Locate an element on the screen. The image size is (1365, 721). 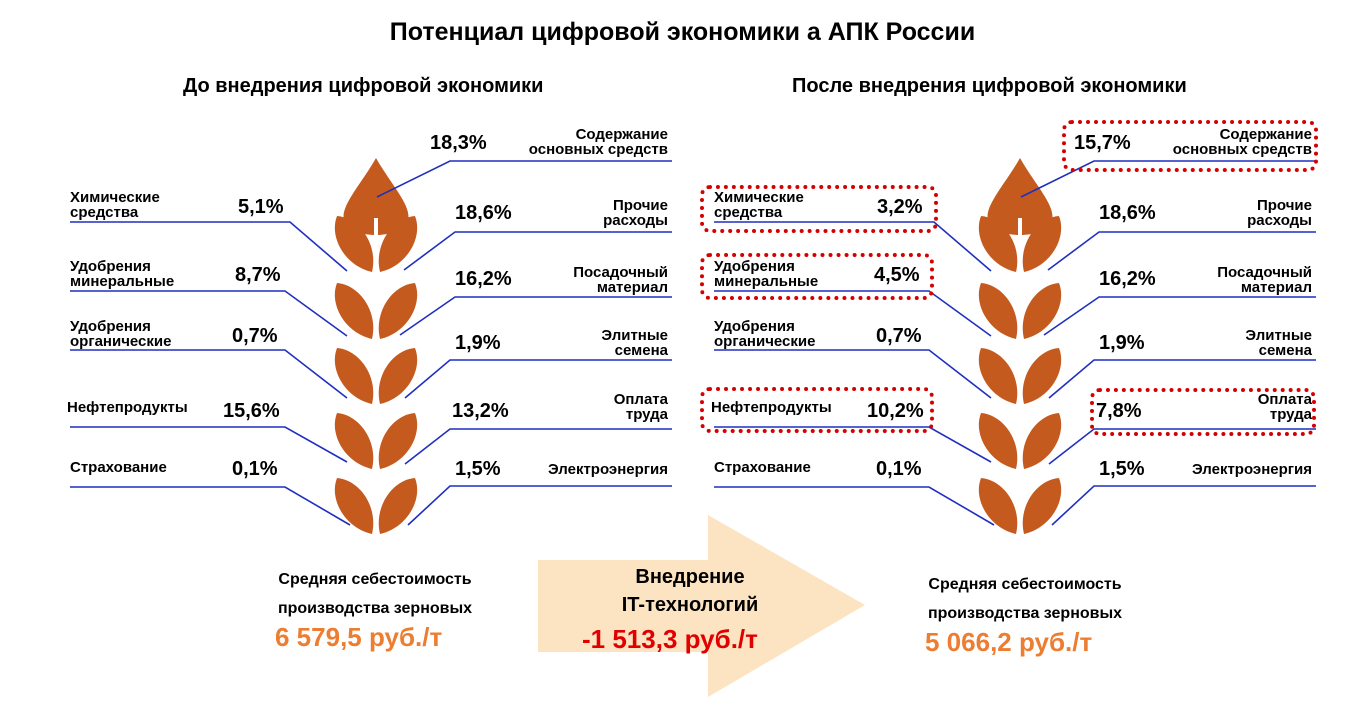
after-item-2-label: Химические средства is located at coordinates (759, 205).